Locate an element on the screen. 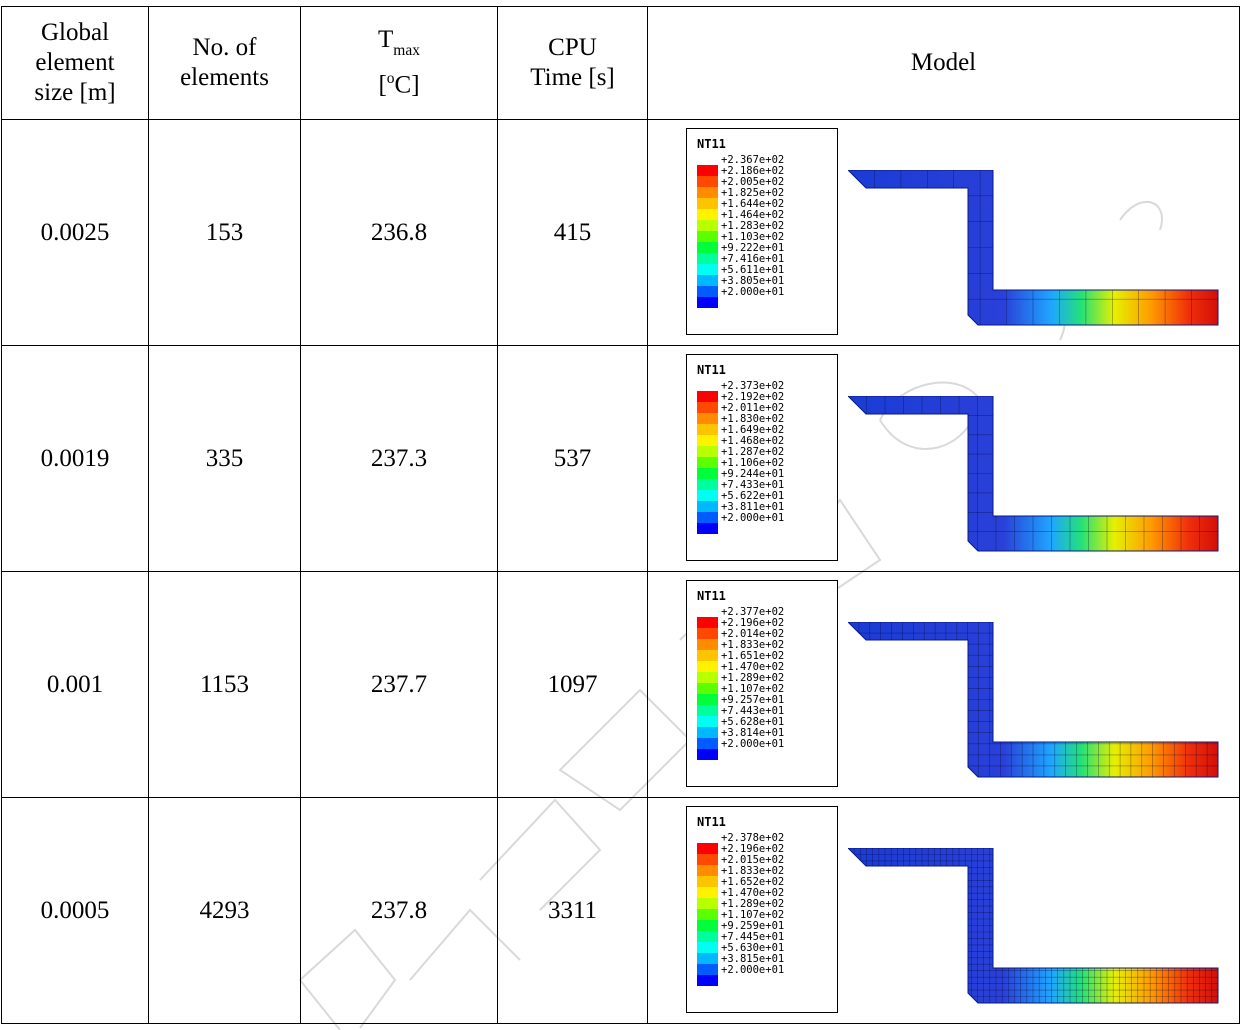 This screenshot has height=1030, width=1241. header-cpu-time-line1: CPU is located at coordinates (572, 47).